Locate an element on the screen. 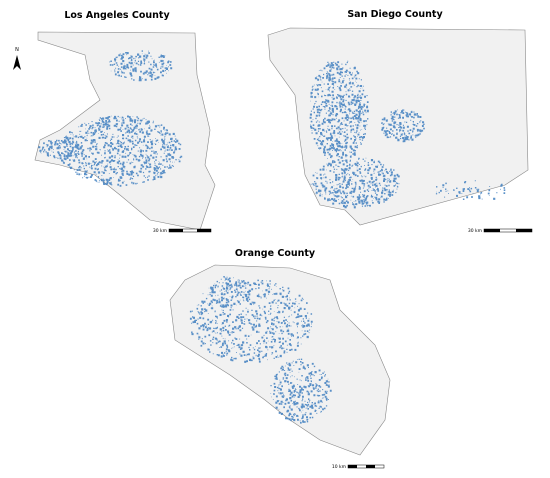 This screenshot has width=550, height=478. map-title: Los Angeles County is located at coordinates (117, 15).